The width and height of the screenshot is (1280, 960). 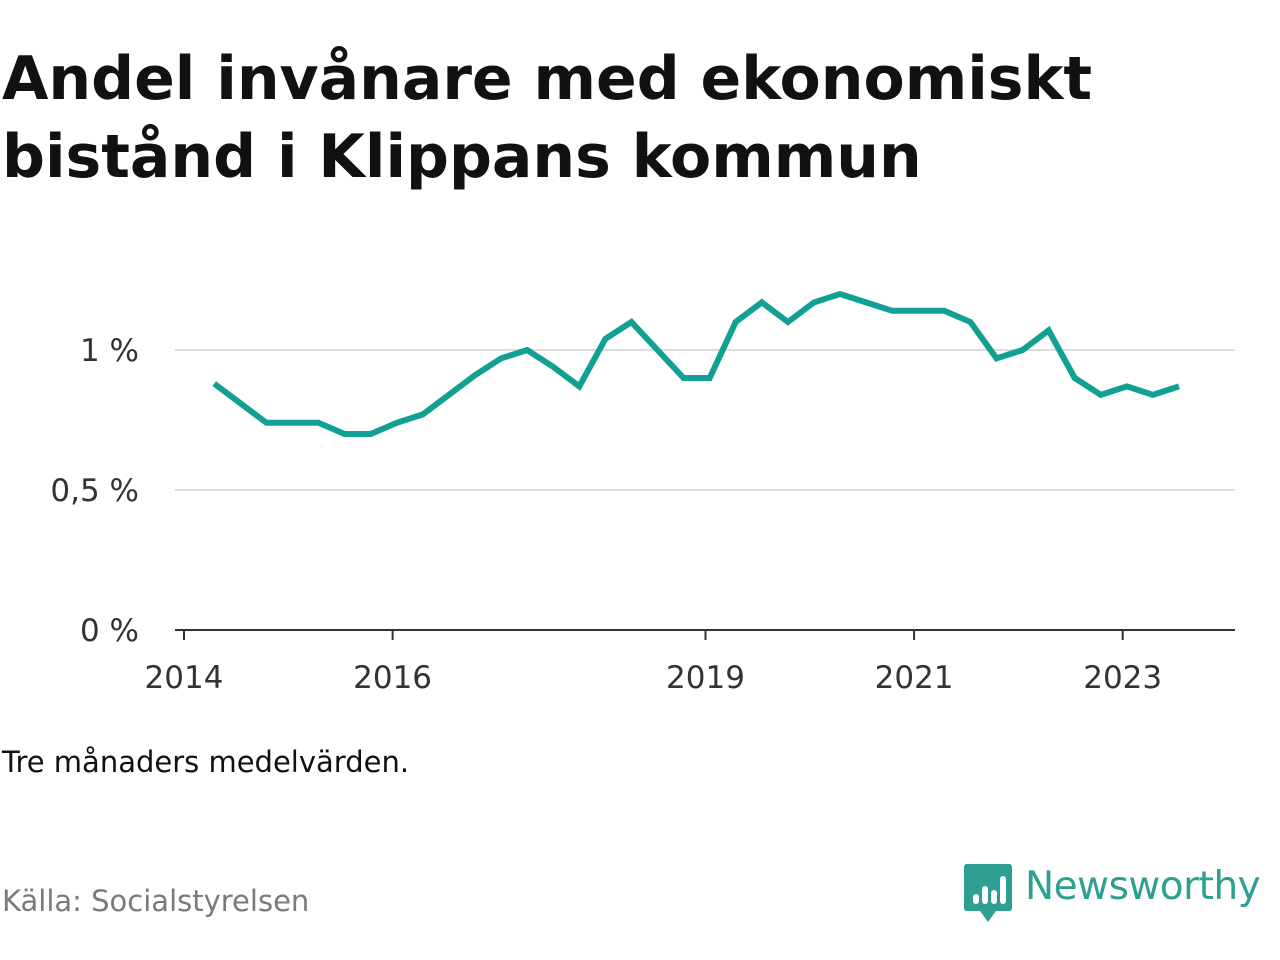 I want to click on series-layer, so click(x=696, y=363).